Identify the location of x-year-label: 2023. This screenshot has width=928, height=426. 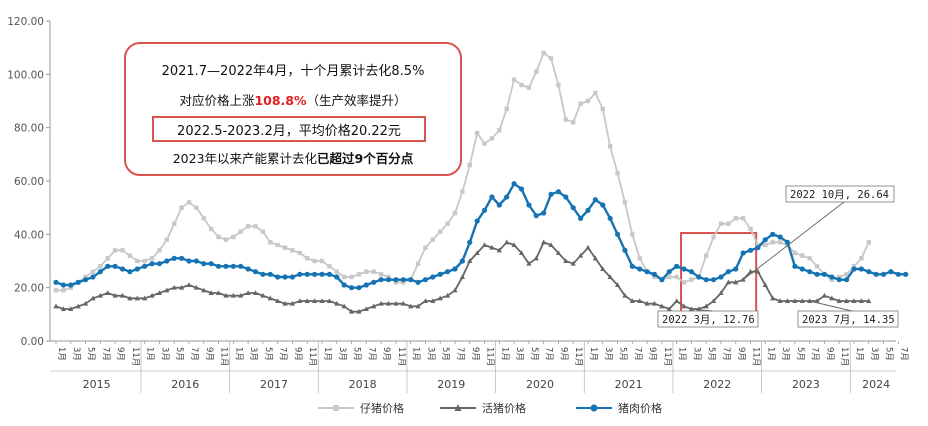
(806, 384).